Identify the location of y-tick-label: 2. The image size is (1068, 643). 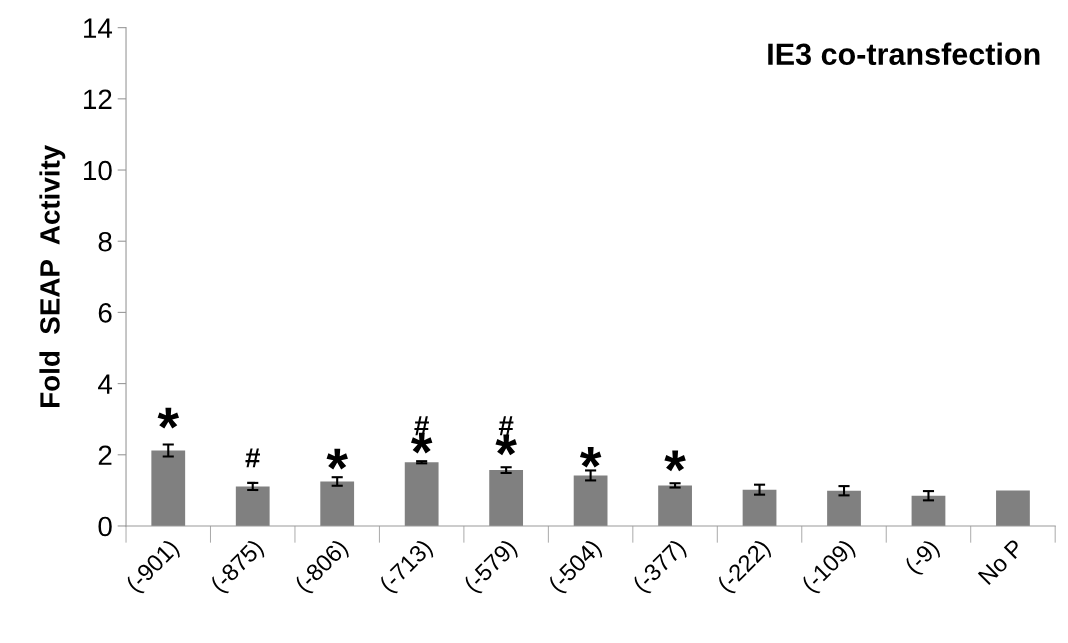
(105, 455).